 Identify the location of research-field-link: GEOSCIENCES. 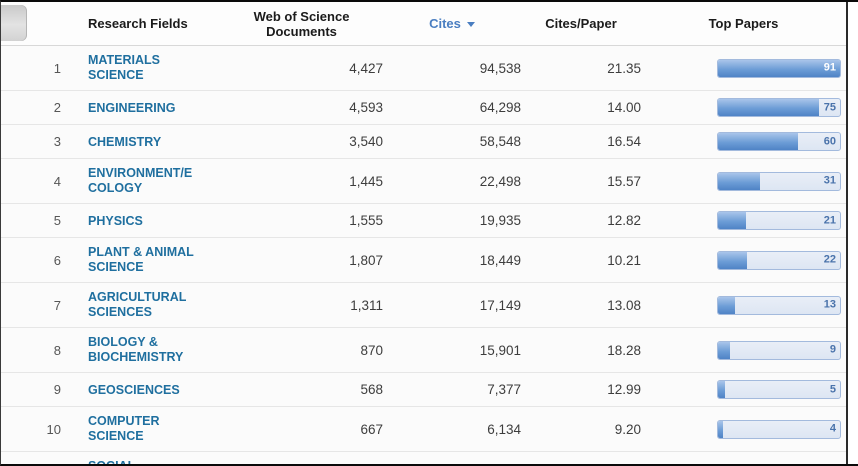
(134, 389).